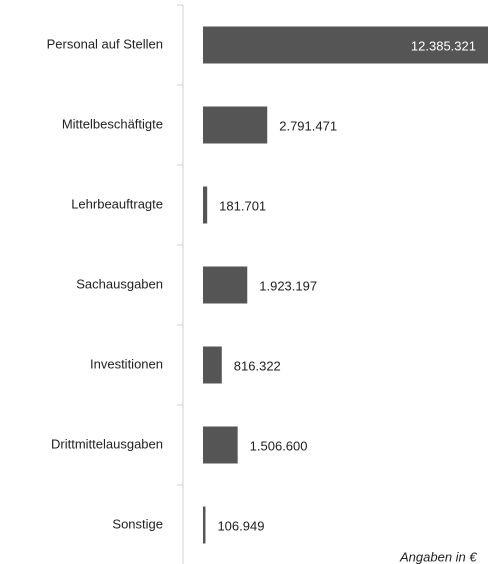 Image resolution: width=488 pixels, height=564 pixels. I want to click on value-label: 2.791.471, so click(308, 125).